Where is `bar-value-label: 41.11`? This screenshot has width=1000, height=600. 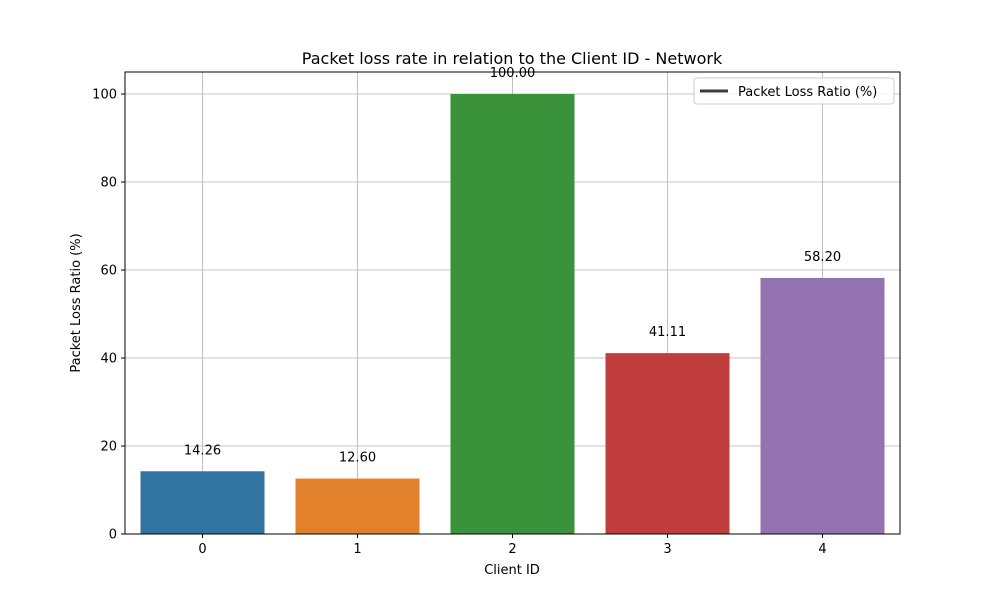 bar-value-label: 41.11 is located at coordinates (667, 332).